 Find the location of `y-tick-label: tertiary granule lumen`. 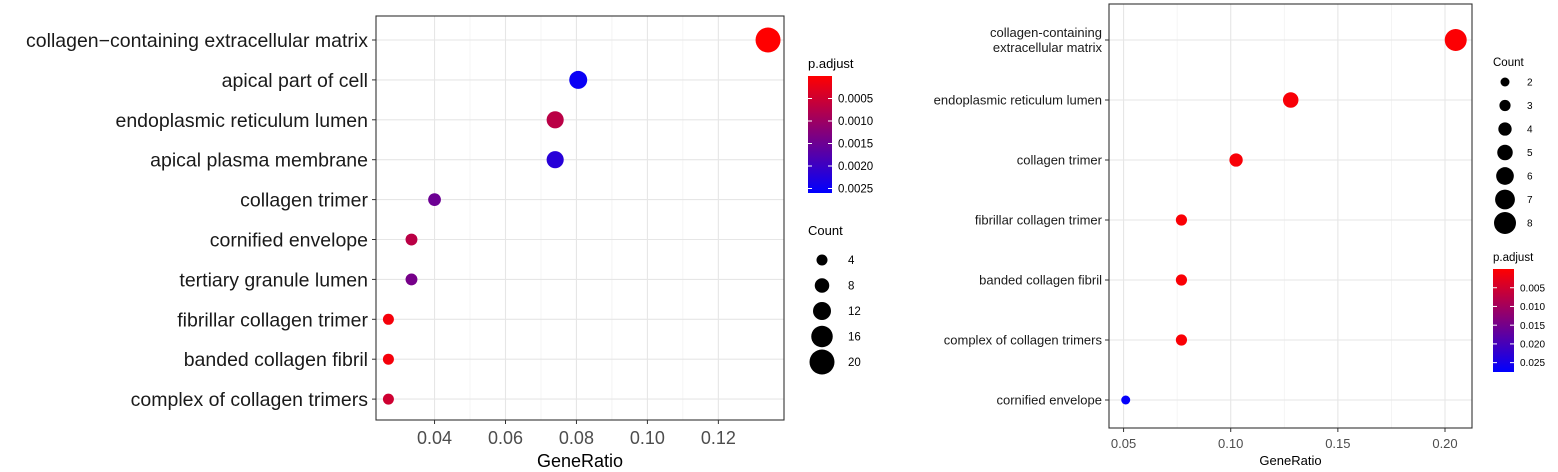

y-tick-label: tertiary granule lumen is located at coordinates (273, 280).